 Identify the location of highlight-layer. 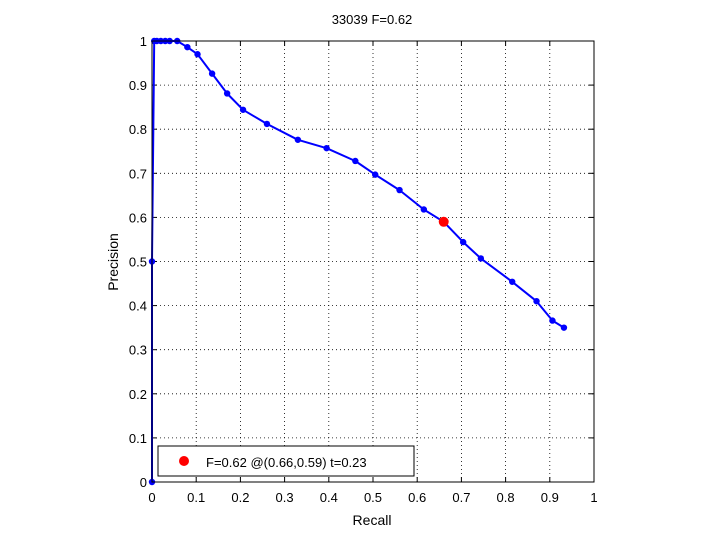
(443, 221).